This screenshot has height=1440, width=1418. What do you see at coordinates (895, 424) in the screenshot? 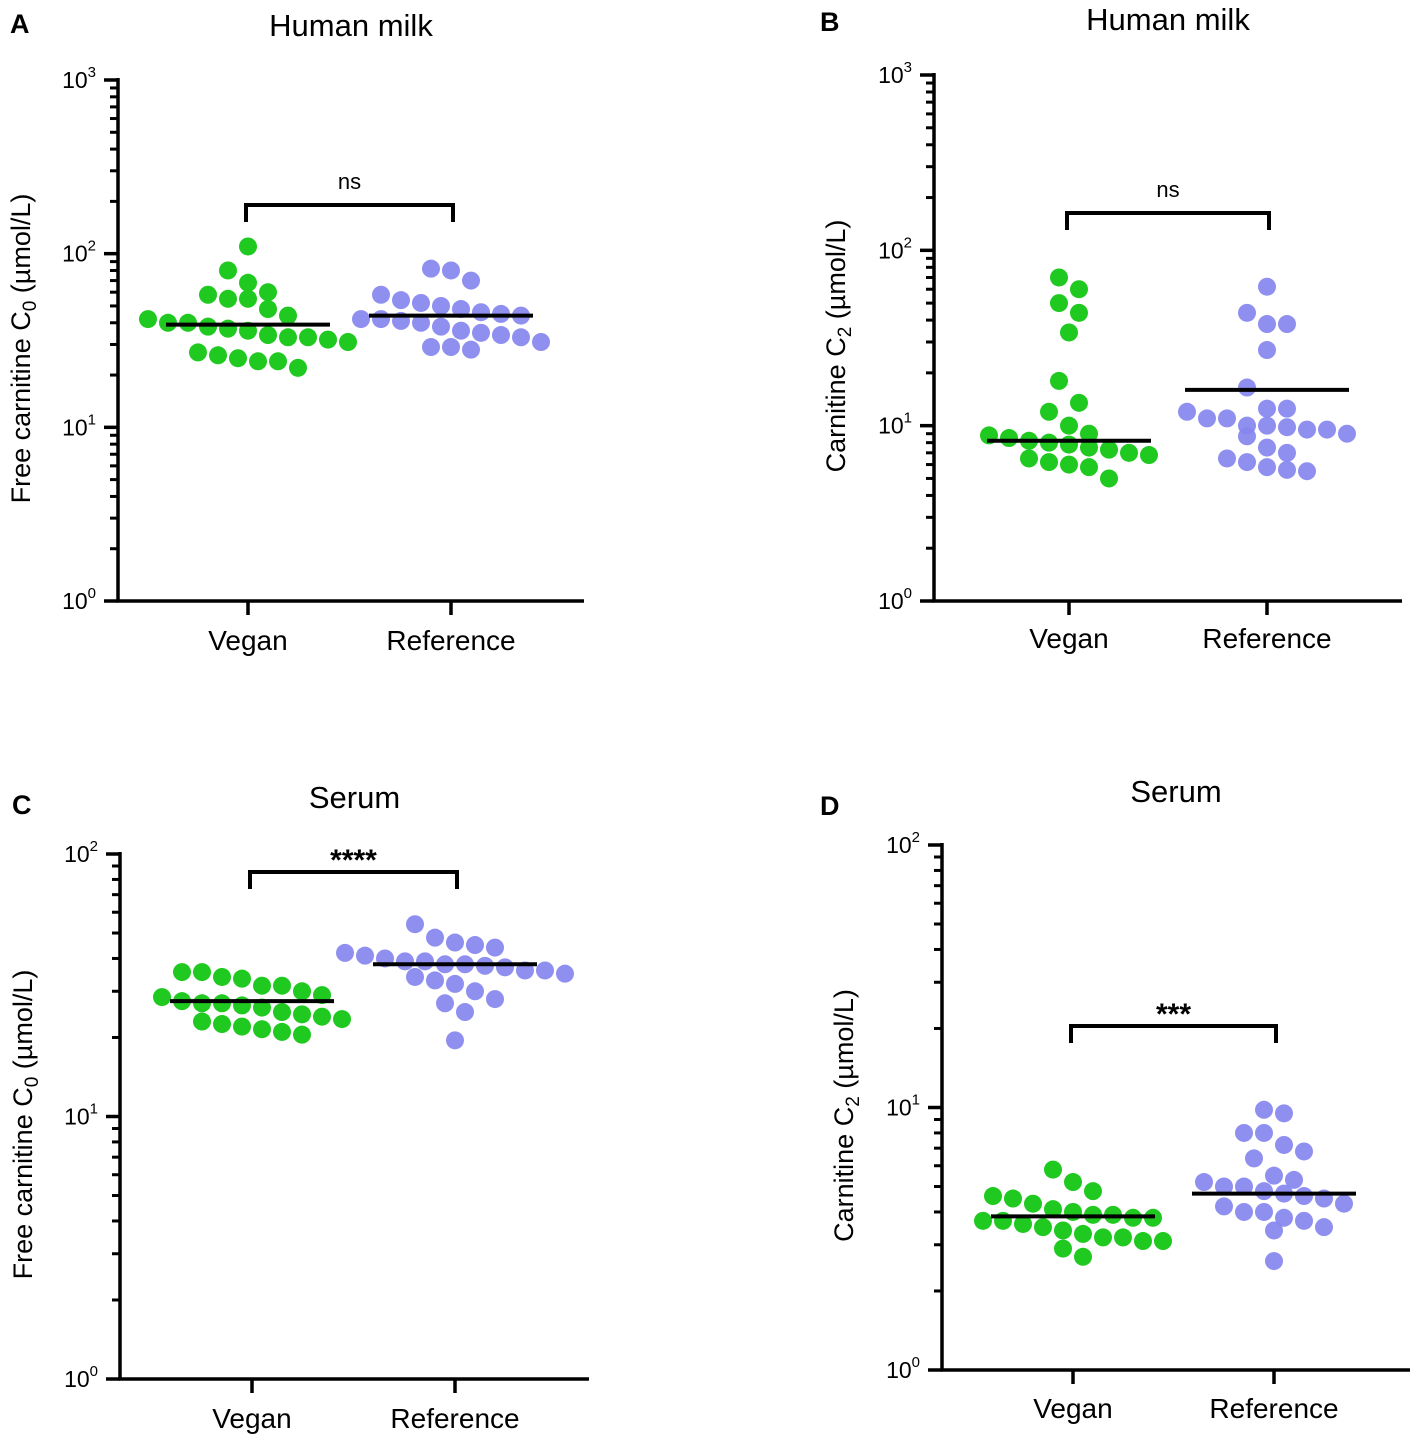
I see `y-tick-label-b-1: 10¹` at bounding box center [895, 424].